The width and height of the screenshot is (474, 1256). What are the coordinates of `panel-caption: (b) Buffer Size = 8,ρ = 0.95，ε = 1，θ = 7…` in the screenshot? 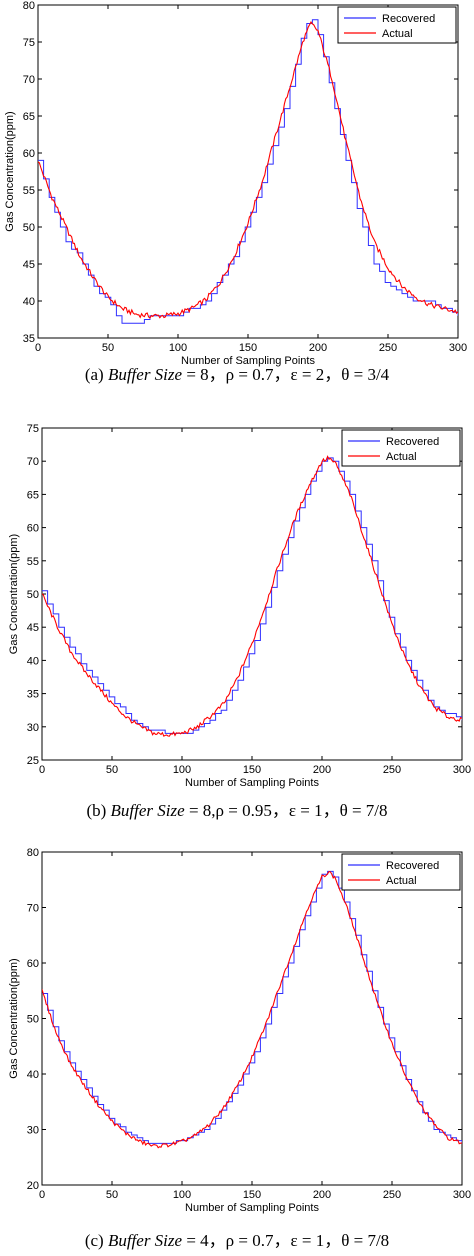 It's located at (236, 810).